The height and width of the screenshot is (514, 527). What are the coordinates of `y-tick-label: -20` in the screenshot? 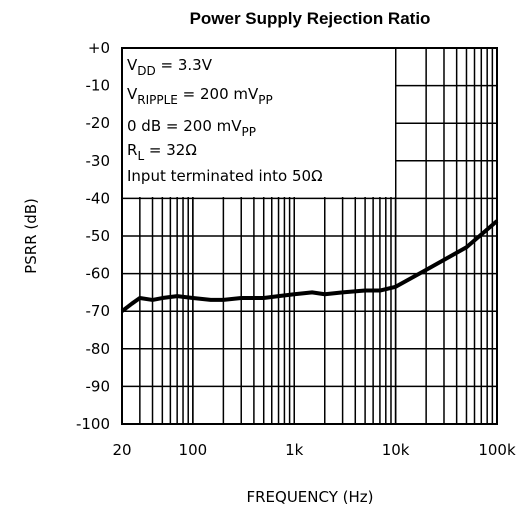 It's located at (98, 123).